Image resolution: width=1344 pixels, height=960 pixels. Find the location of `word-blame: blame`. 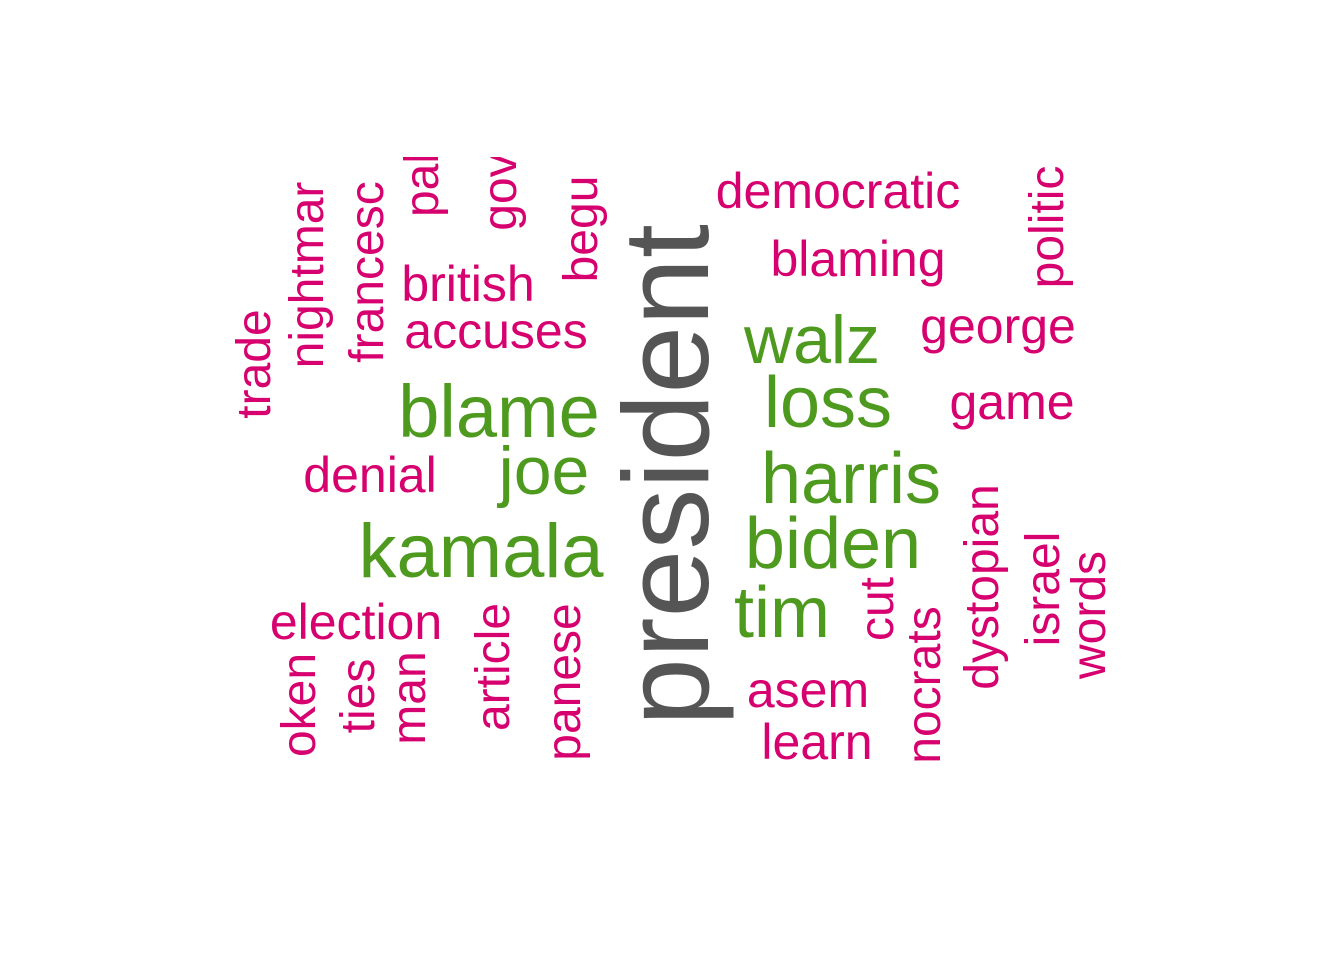

word-blame: blame is located at coordinates (499, 411).